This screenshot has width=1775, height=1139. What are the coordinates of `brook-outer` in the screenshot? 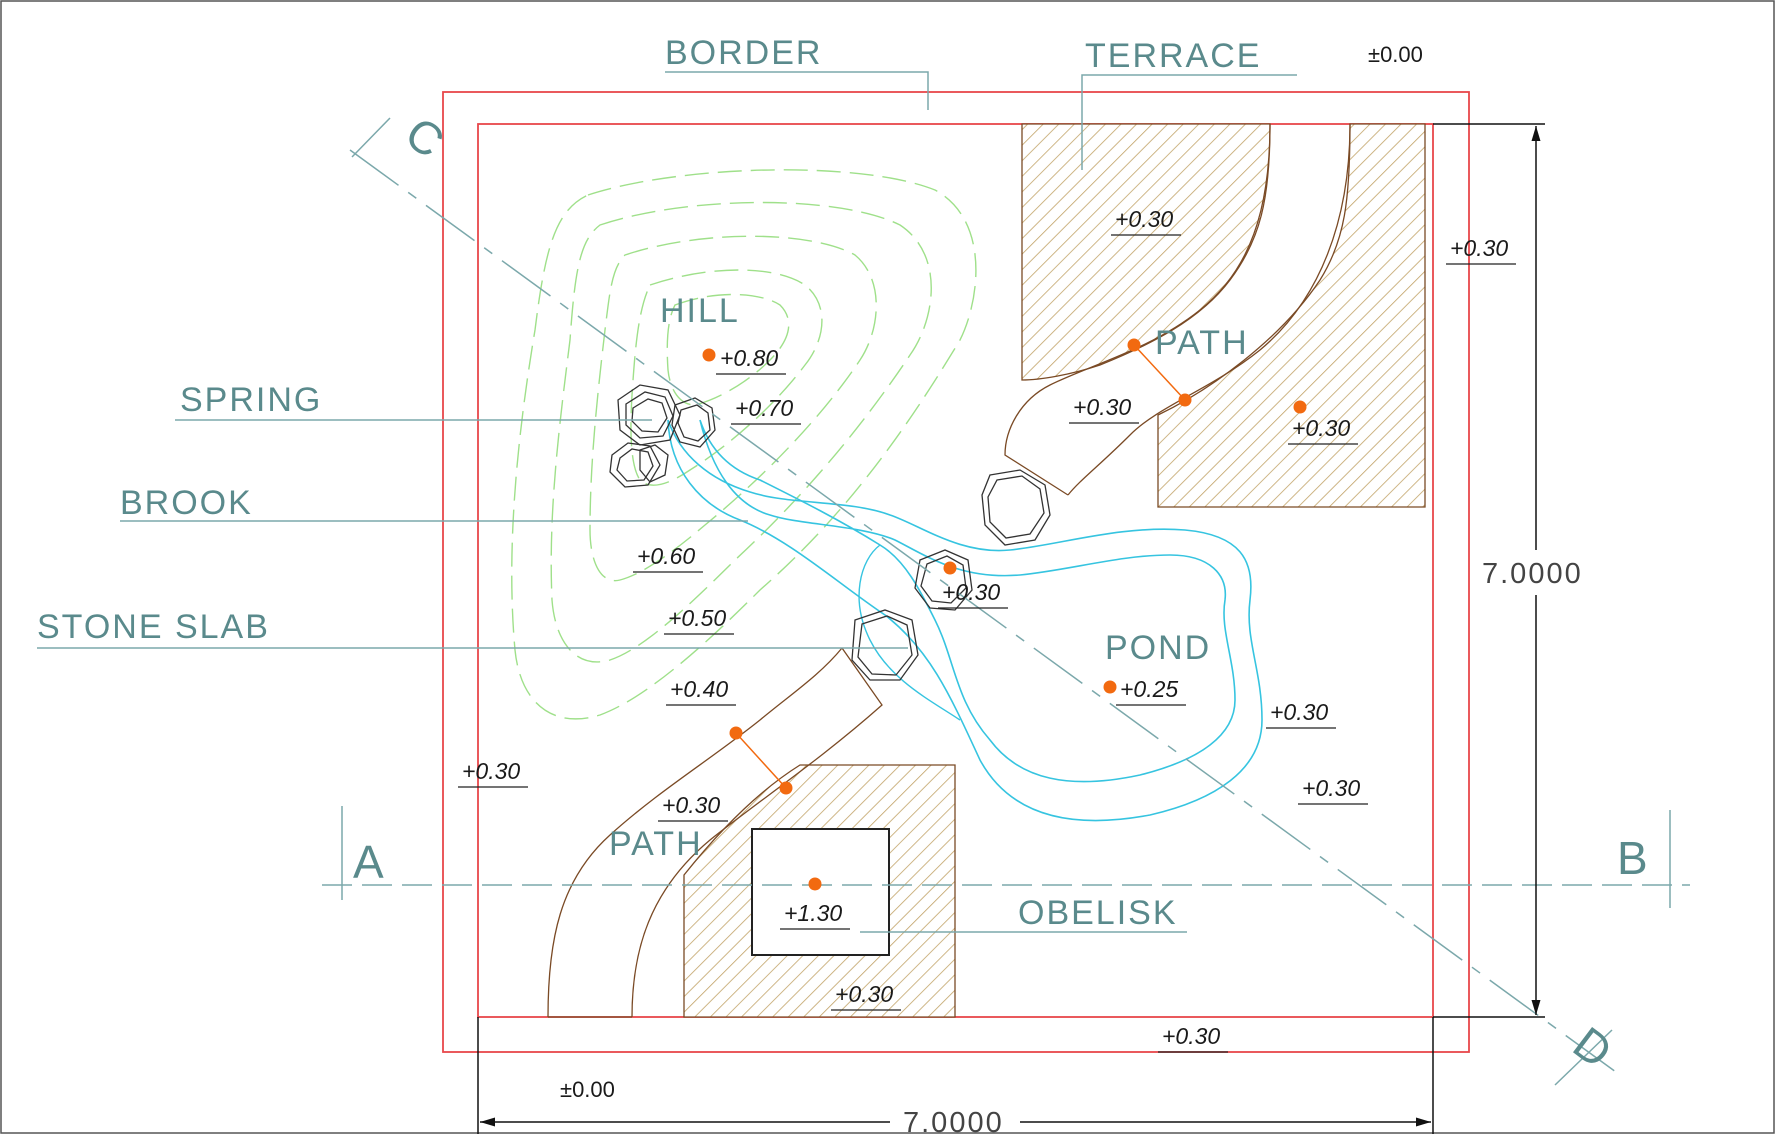 It's located at (965, 620).